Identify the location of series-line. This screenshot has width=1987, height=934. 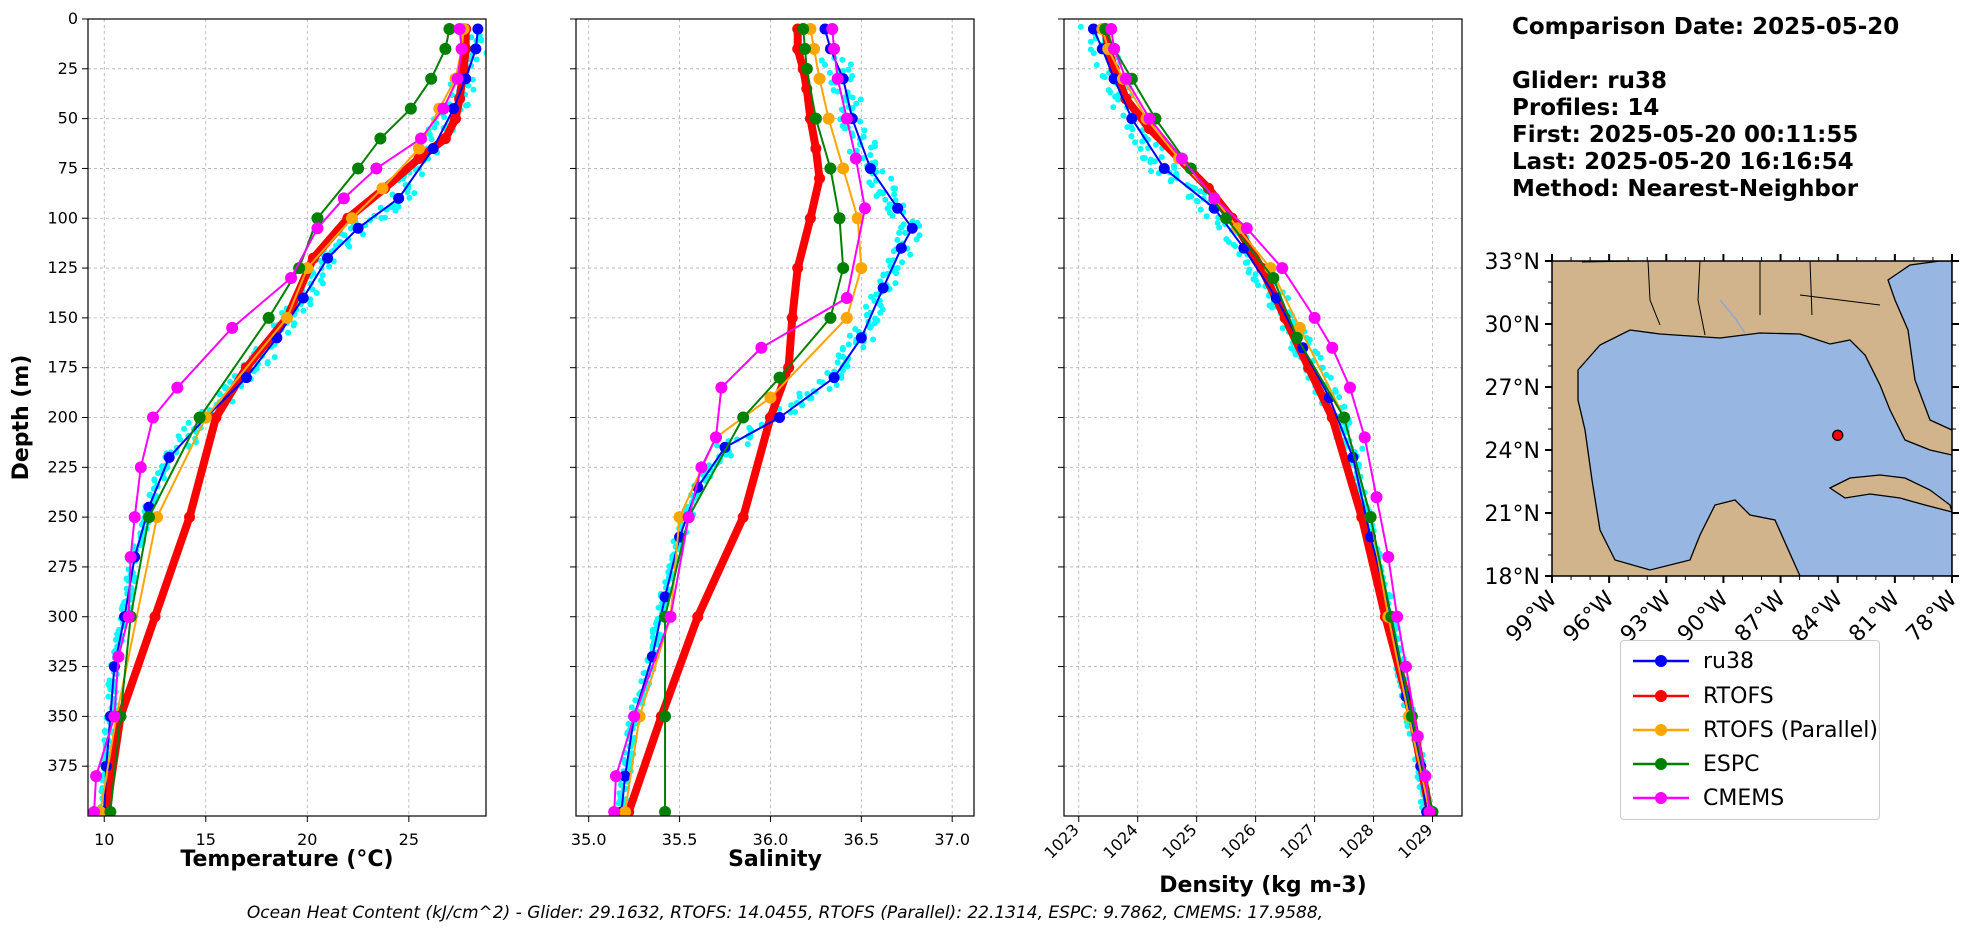
(1270, 420).